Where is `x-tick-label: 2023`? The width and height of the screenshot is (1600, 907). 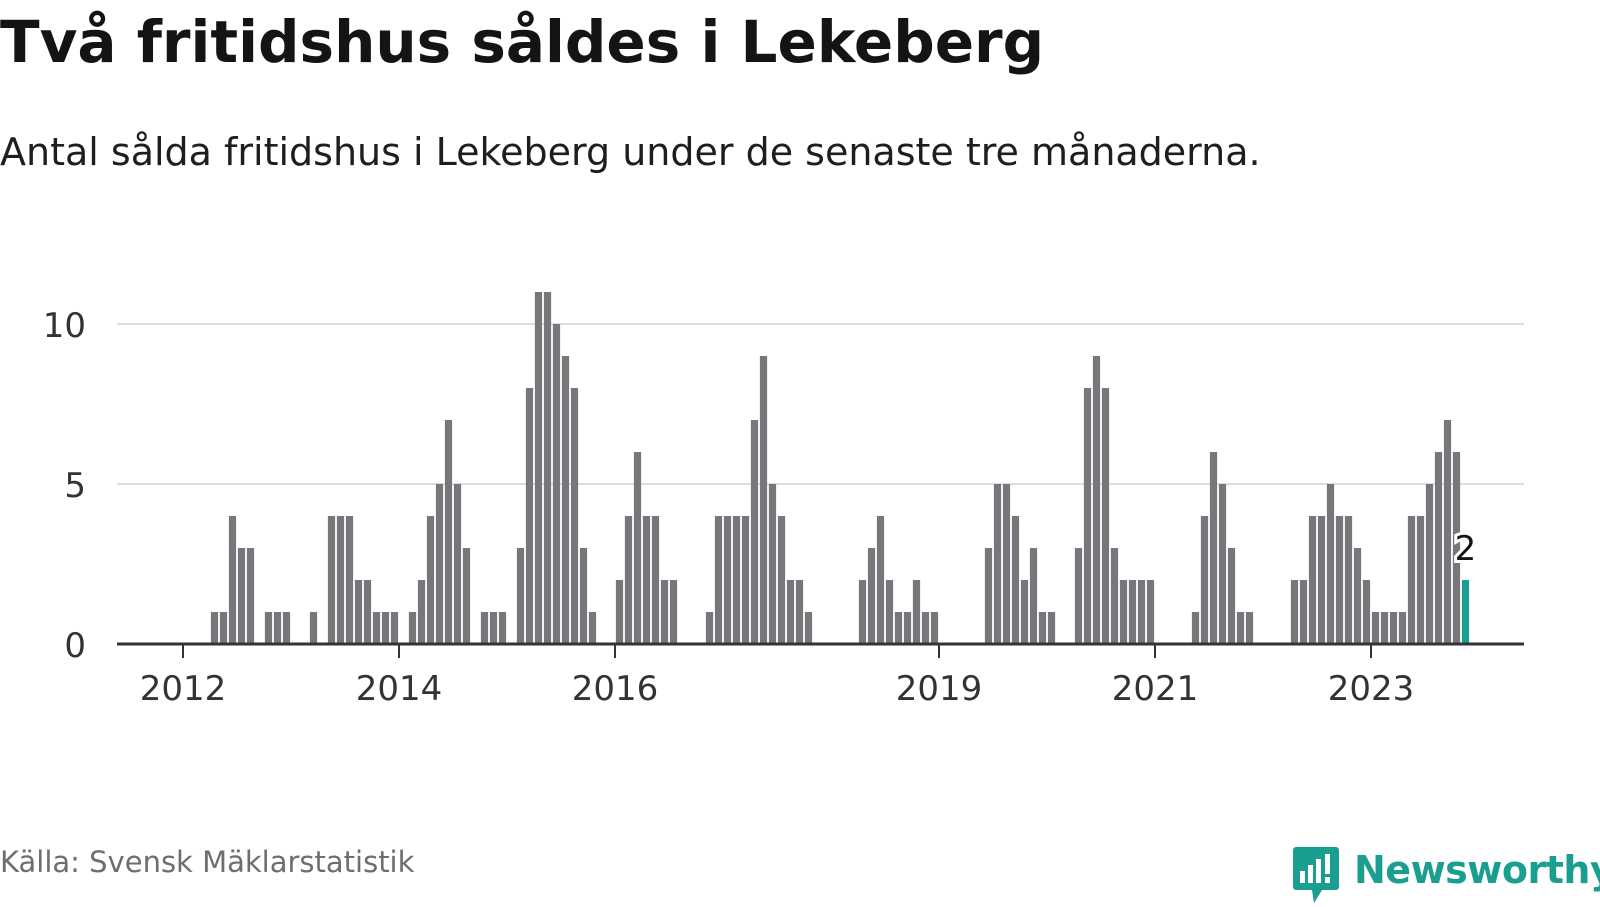 x-tick-label: 2023 is located at coordinates (1371, 689).